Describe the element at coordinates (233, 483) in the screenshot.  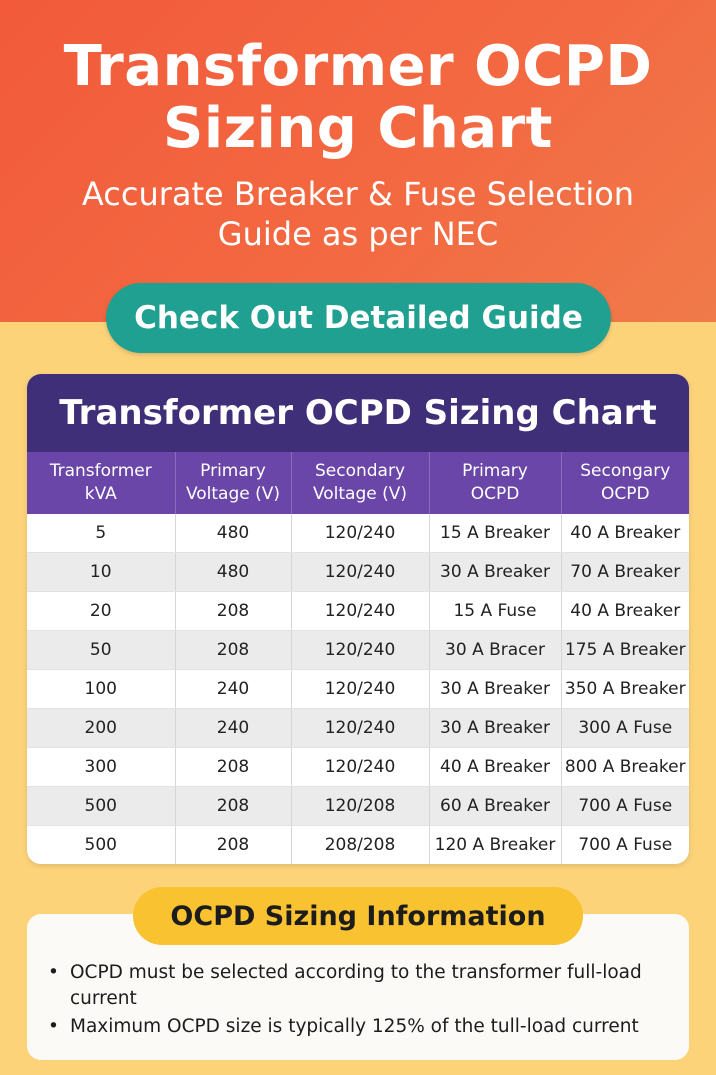
I see `header-primary-voltage: Primary Voltage (V)` at that location.